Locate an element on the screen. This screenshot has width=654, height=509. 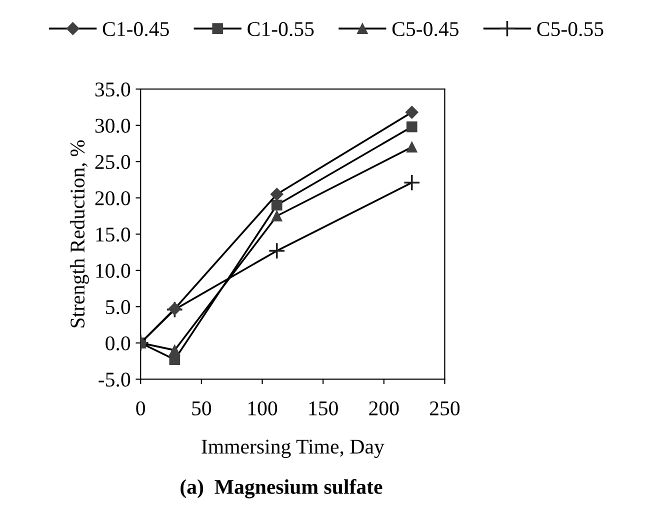
y-tick-label: 20.0 is located at coordinates (112, 198).